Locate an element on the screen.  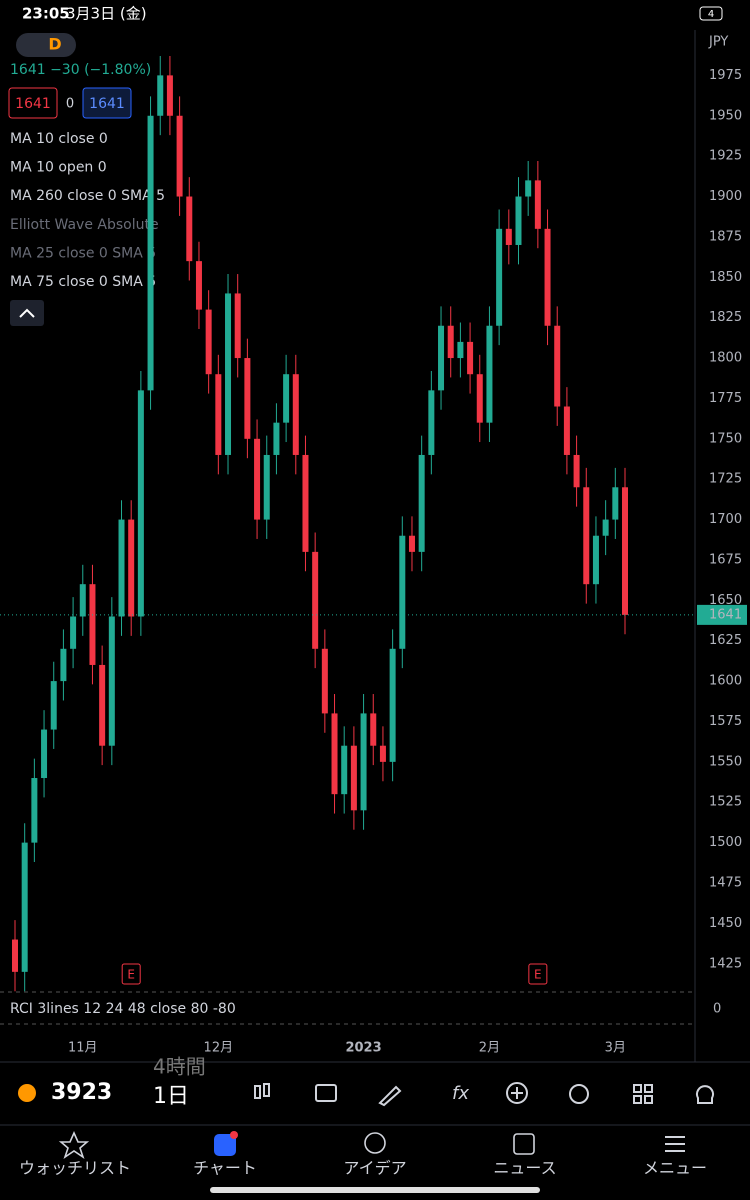
y-tick-label: 1775 is located at coordinates (725, 398).